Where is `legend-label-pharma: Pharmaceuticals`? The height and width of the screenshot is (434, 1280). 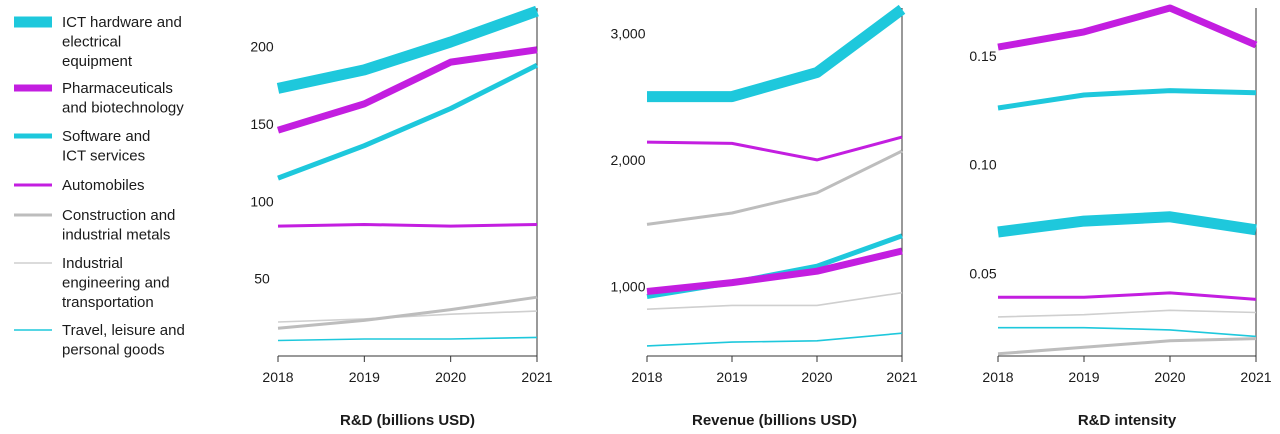 legend-label-pharma: Pharmaceuticals is located at coordinates (117, 88).